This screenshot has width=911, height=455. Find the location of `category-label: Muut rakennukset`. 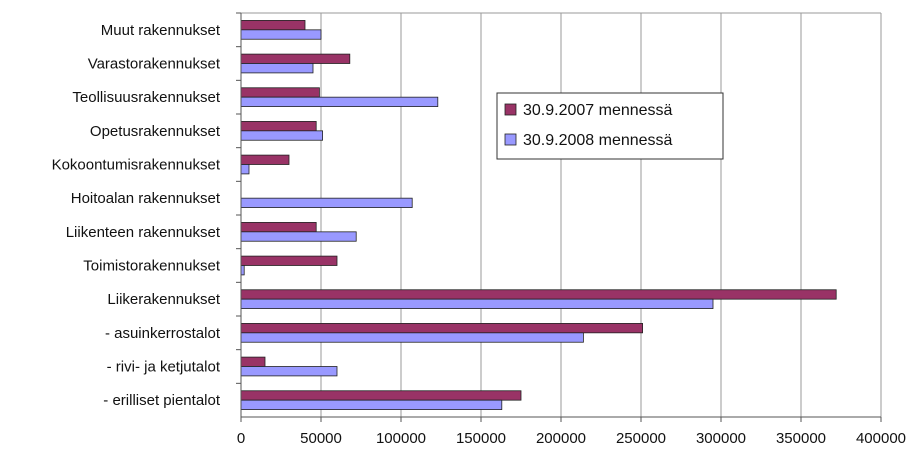

category-label: Muut rakennukset is located at coordinates (161, 30).